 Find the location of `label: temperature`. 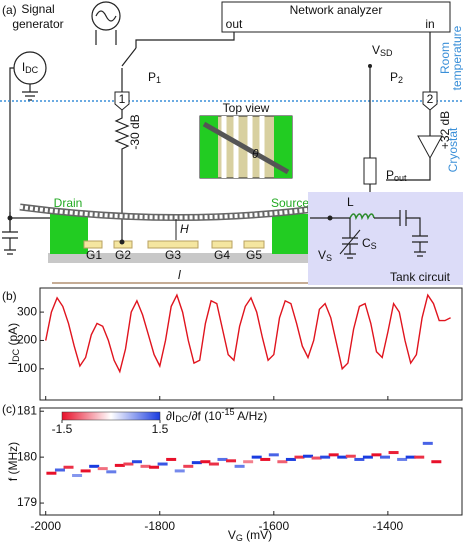

label: temperature is located at coordinates (456, 57).